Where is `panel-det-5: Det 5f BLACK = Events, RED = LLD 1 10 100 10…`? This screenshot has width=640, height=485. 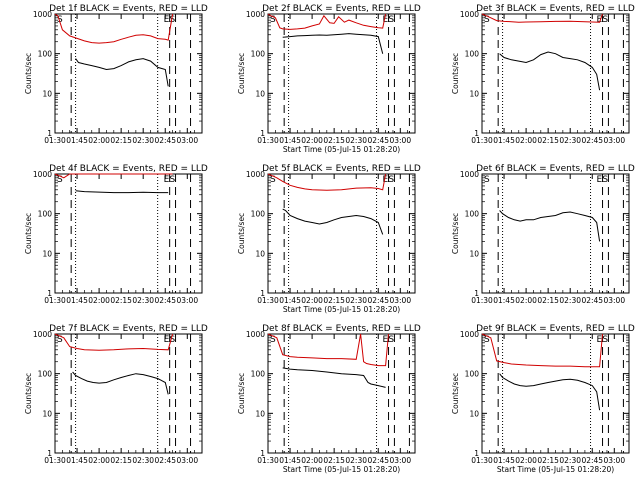
panel-det-5: Det 5f BLACK = Events, RED = LLD 1 10 100 10… is located at coordinates (329, 239).